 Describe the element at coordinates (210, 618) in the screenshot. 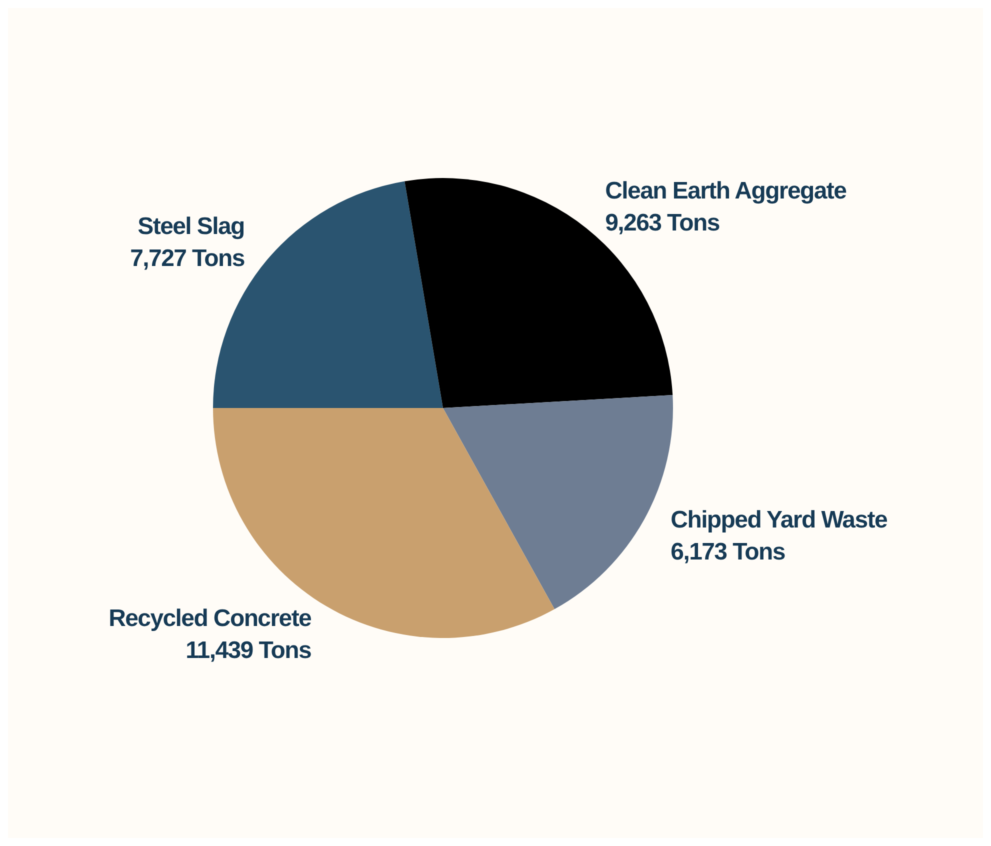

I see `slice-label: Recycled Concrete` at that location.